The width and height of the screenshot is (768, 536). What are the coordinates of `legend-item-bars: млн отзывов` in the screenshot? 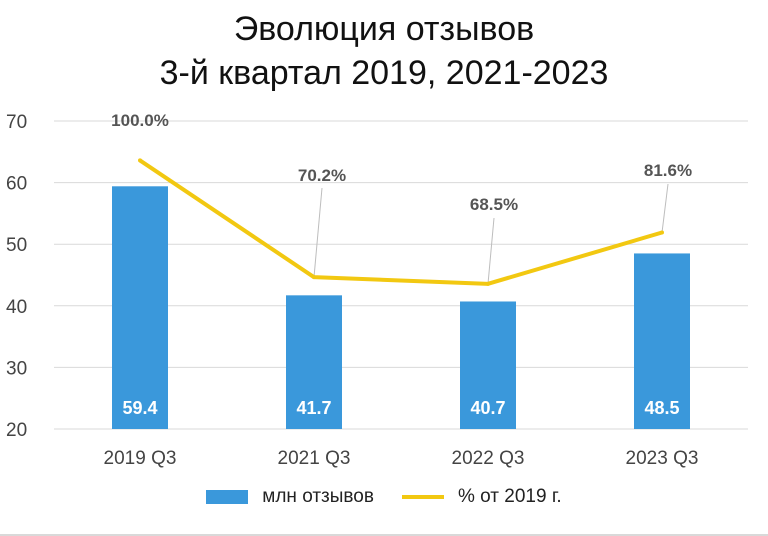 It's located at (290, 497).